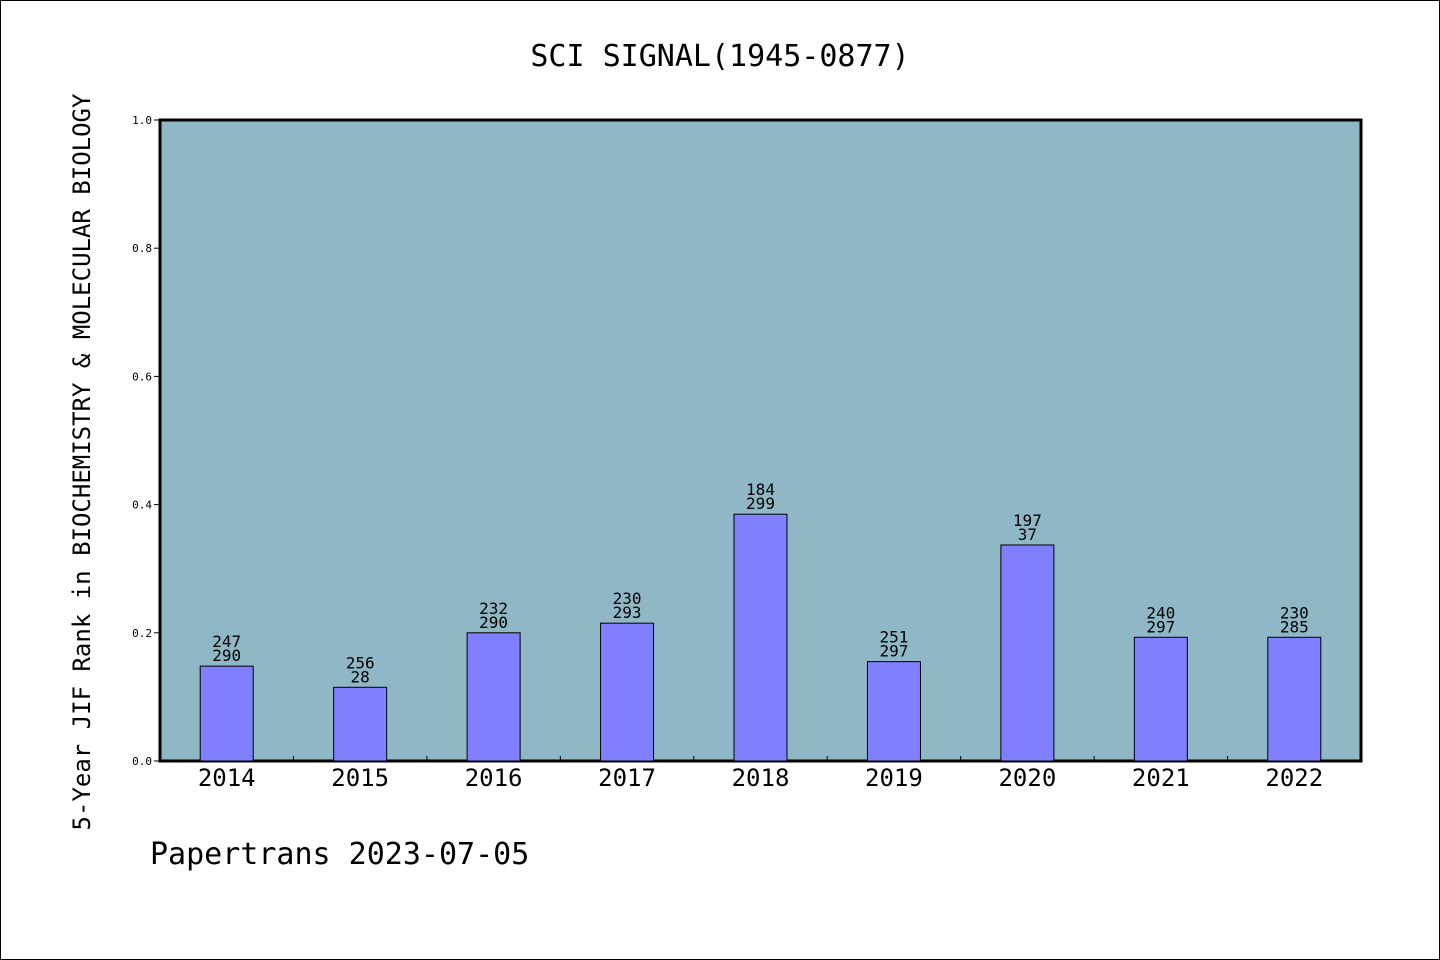  Describe the element at coordinates (339, 854) in the screenshot. I see `footer-watermark: Papertrans 2023-07-05` at that location.